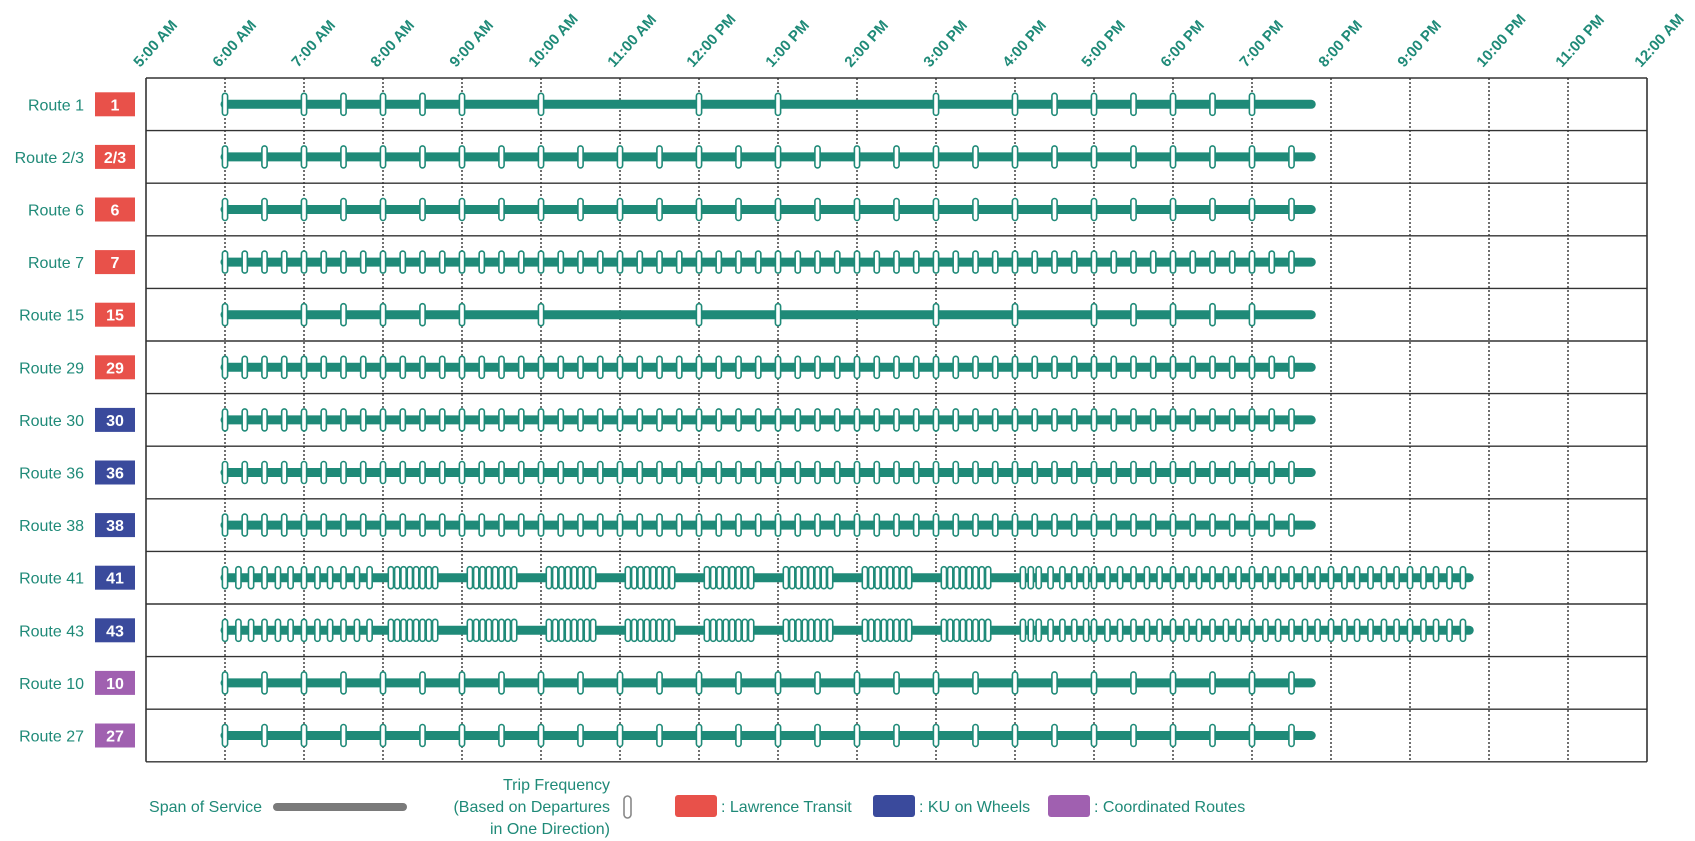  I want to click on route-badge-label: 1, so click(115, 105).